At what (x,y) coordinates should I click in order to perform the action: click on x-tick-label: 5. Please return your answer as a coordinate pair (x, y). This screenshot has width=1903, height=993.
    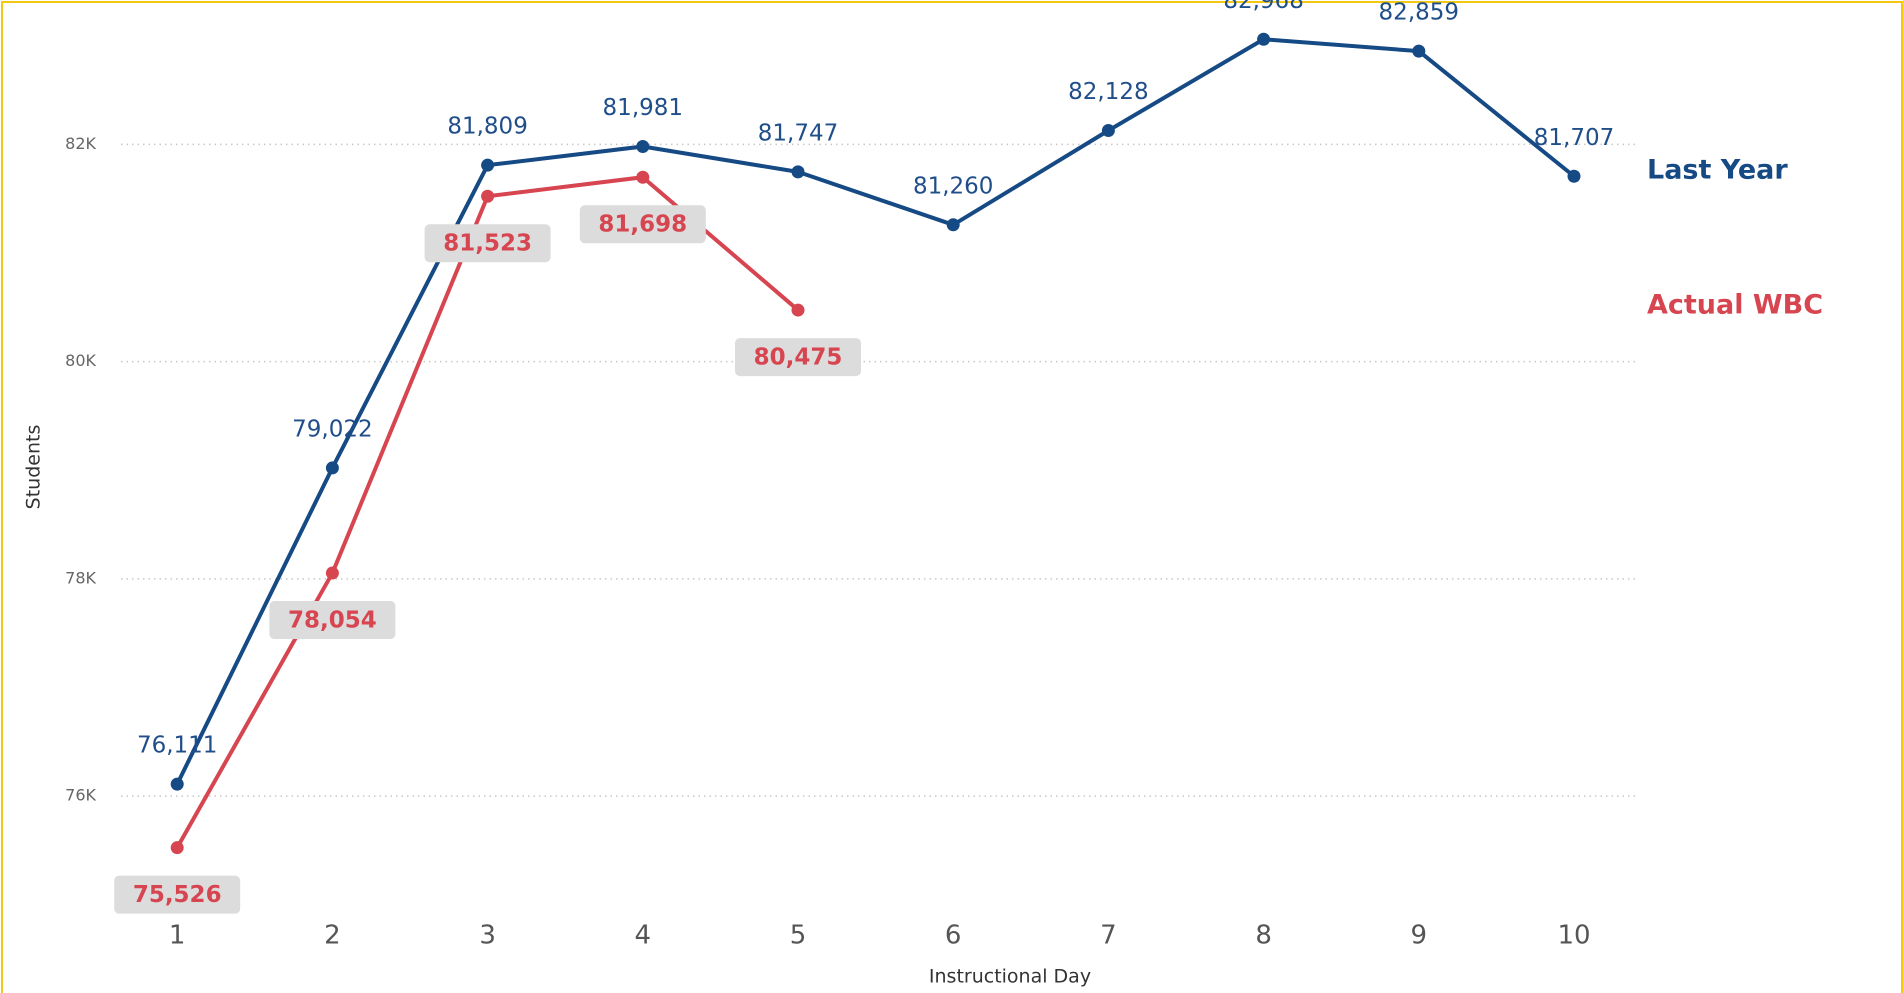
    Looking at the image, I should click on (798, 936).